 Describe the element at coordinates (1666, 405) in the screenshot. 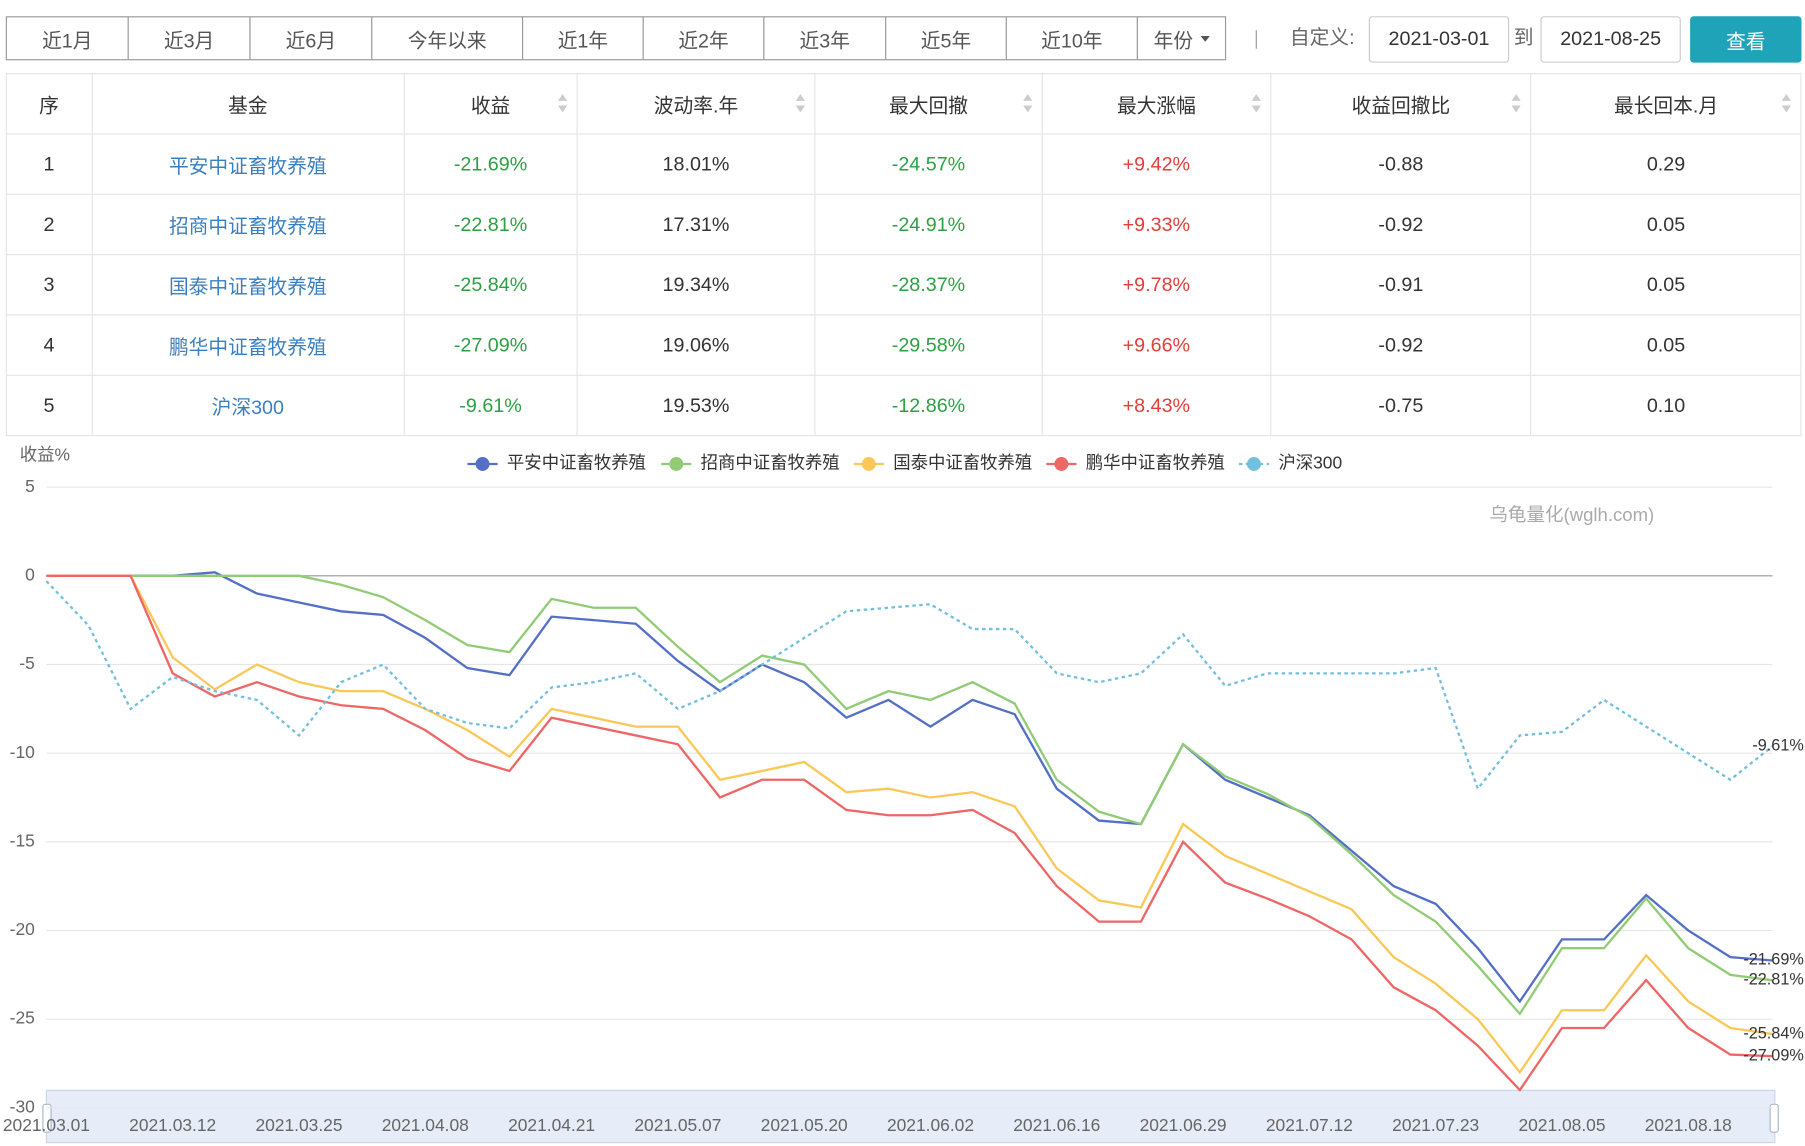

I see `table-cell: 0.10` at that location.